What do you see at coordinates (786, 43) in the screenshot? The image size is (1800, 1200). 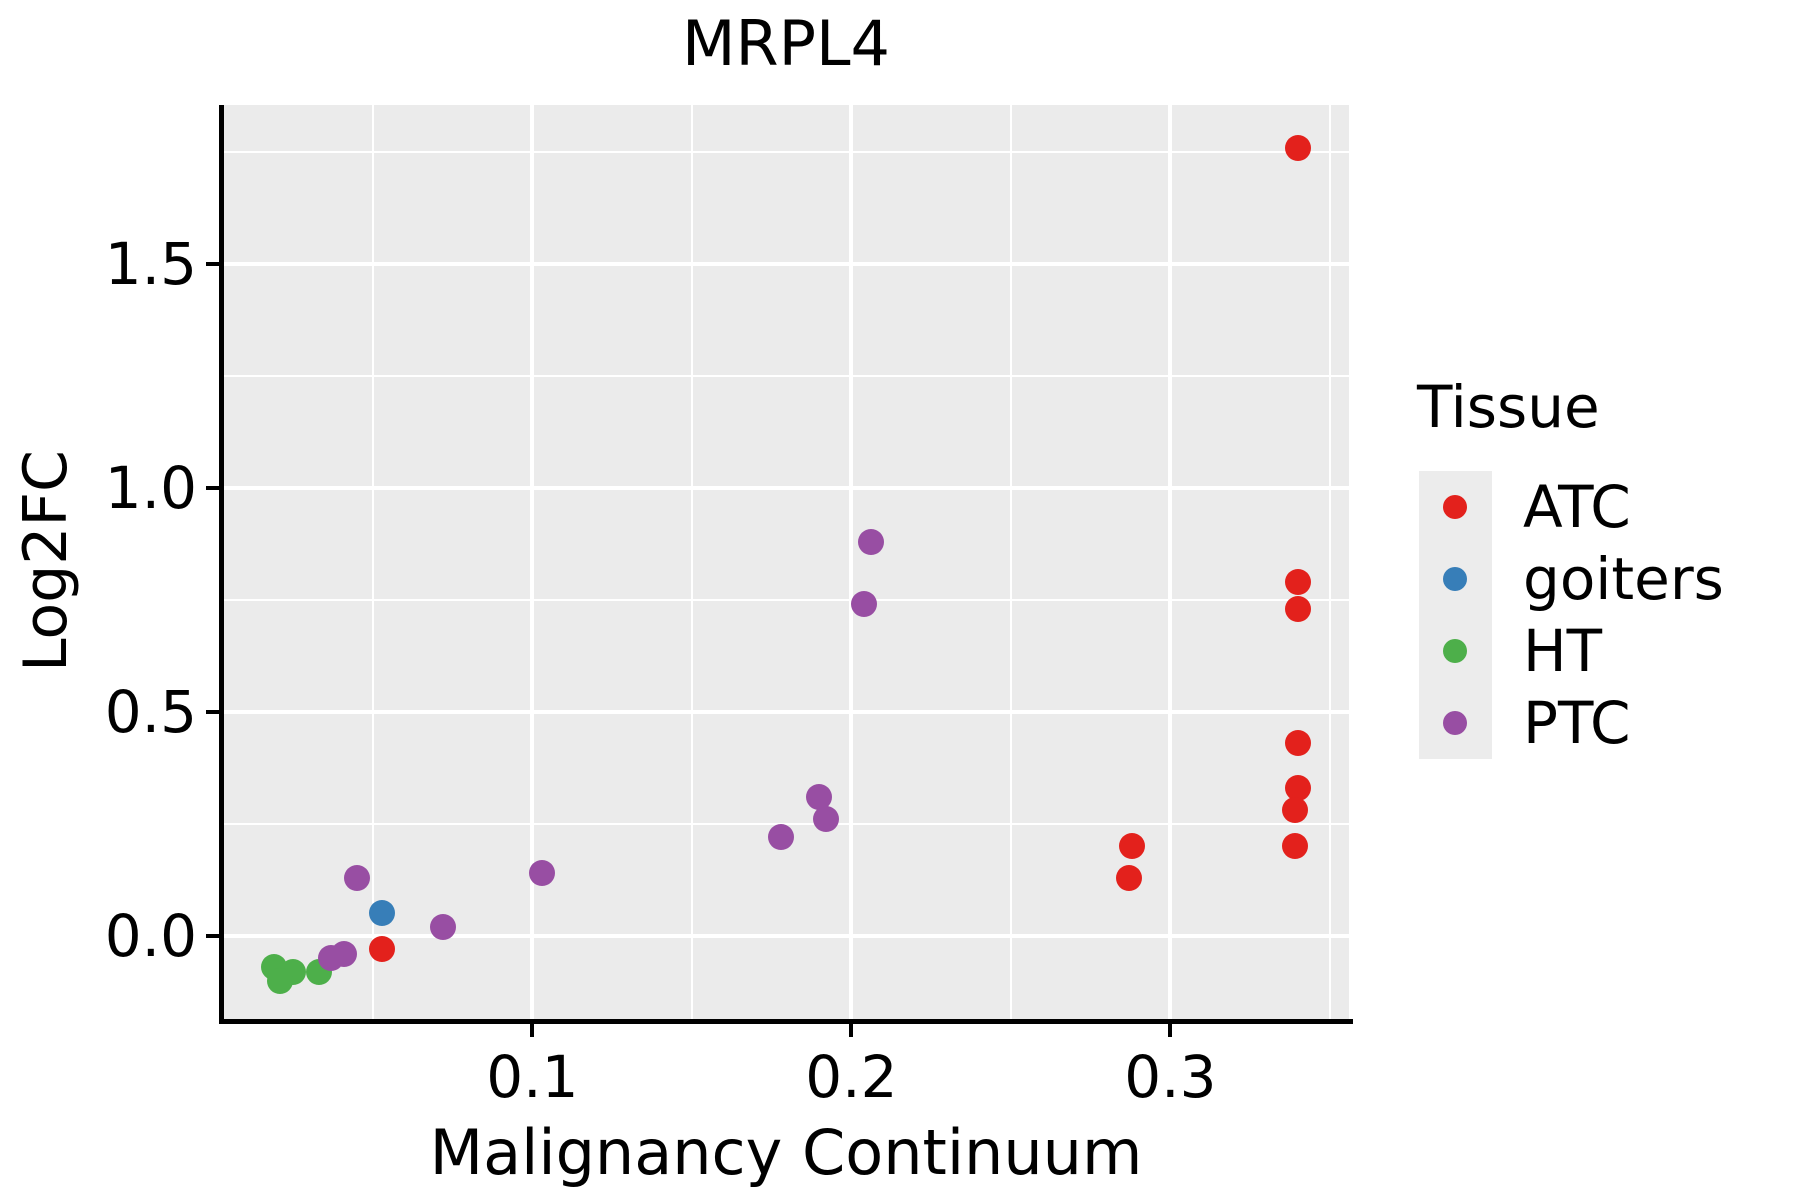 I see `chart-title: MRPL4` at bounding box center [786, 43].